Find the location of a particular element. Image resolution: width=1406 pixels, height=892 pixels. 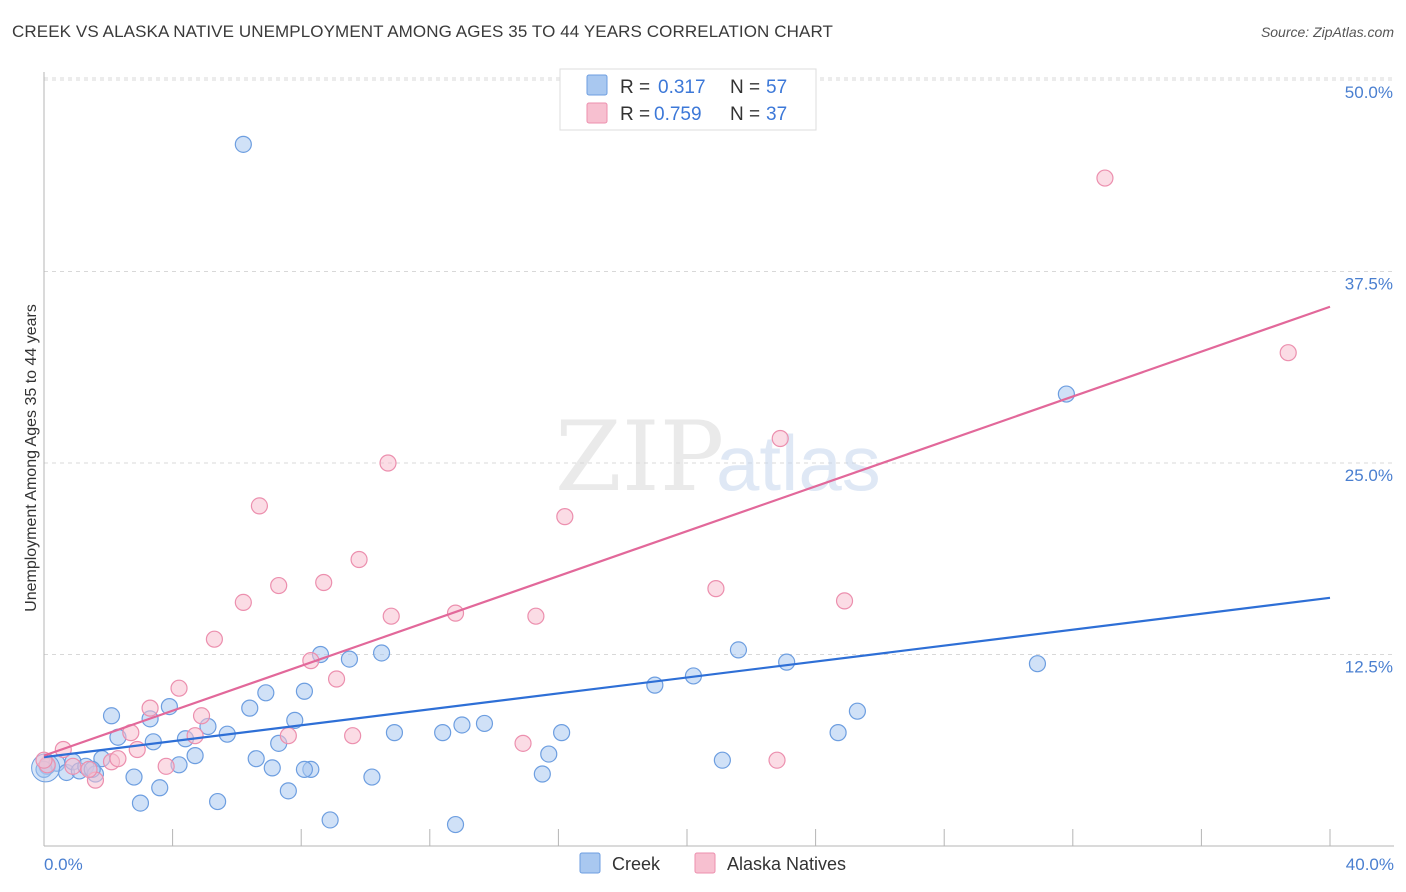

watermark: ZIP atlas is located at coordinates (718, 457).